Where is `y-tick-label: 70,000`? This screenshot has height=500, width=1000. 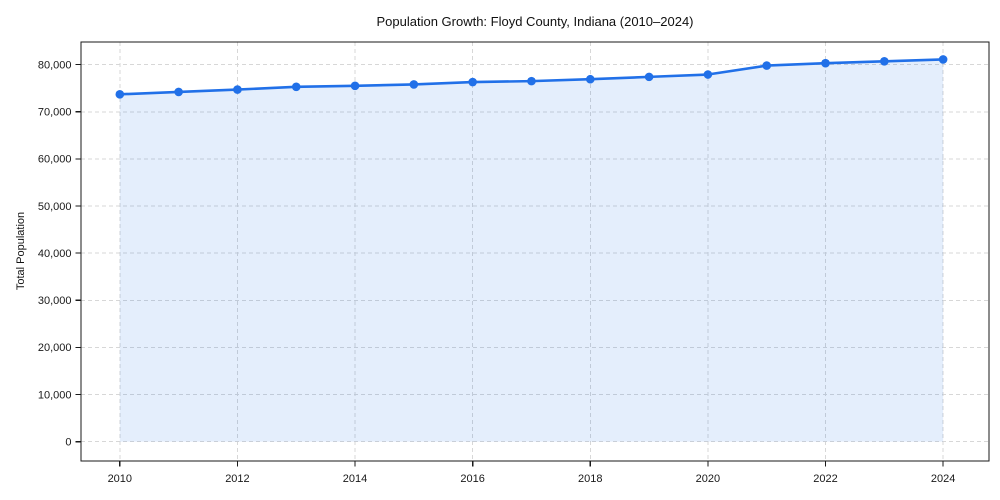 y-tick-label: 70,000 is located at coordinates (55, 113).